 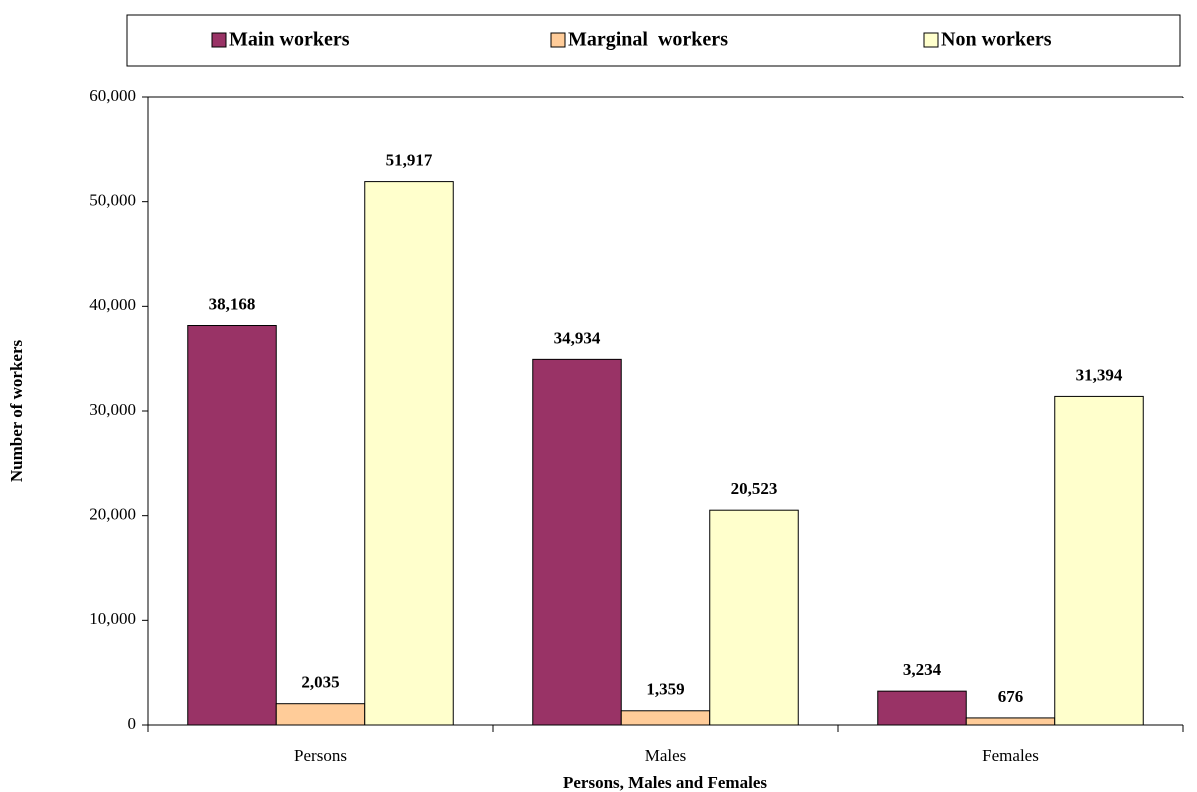 What do you see at coordinates (665, 782) in the screenshot?
I see `x-axis-title: Persons, Males and Females` at bounding box center [665, 782].